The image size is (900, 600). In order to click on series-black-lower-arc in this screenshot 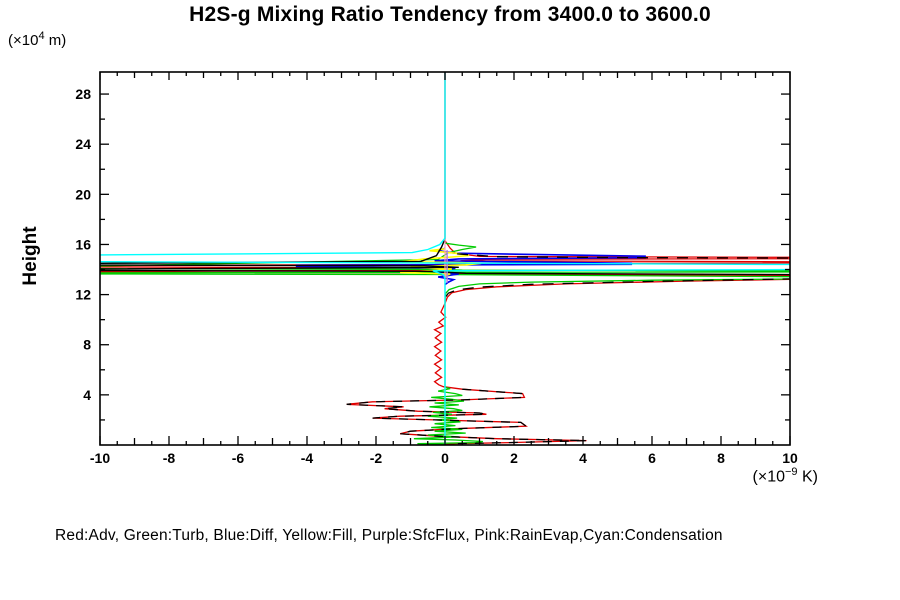, I will do `click(617, 287)`.